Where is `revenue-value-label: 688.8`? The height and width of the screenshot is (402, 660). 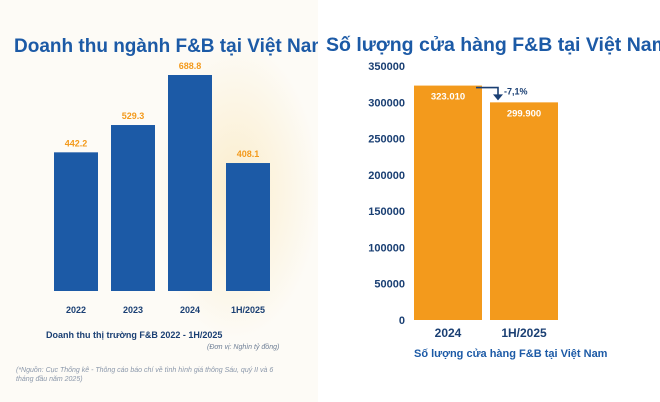
revenue-value-label: 688.8 is located at coordinates (190, 66).